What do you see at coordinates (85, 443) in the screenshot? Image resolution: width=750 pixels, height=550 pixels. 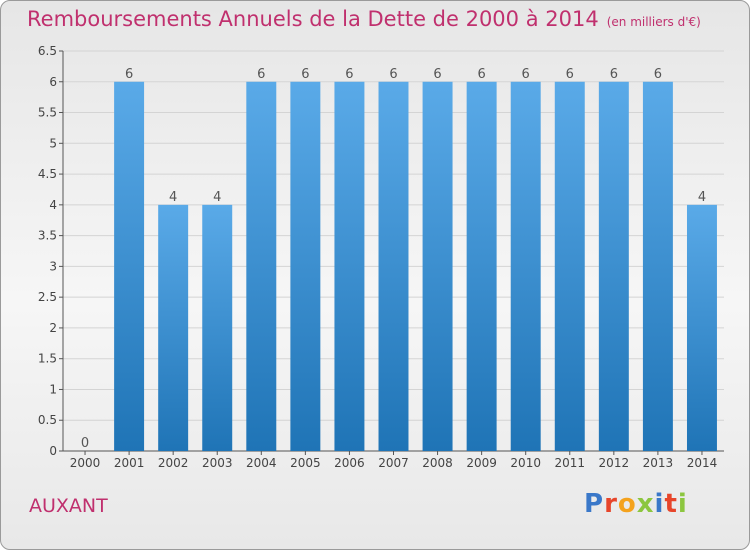 I see `data-label: 0` at bounding box center [85, 443].